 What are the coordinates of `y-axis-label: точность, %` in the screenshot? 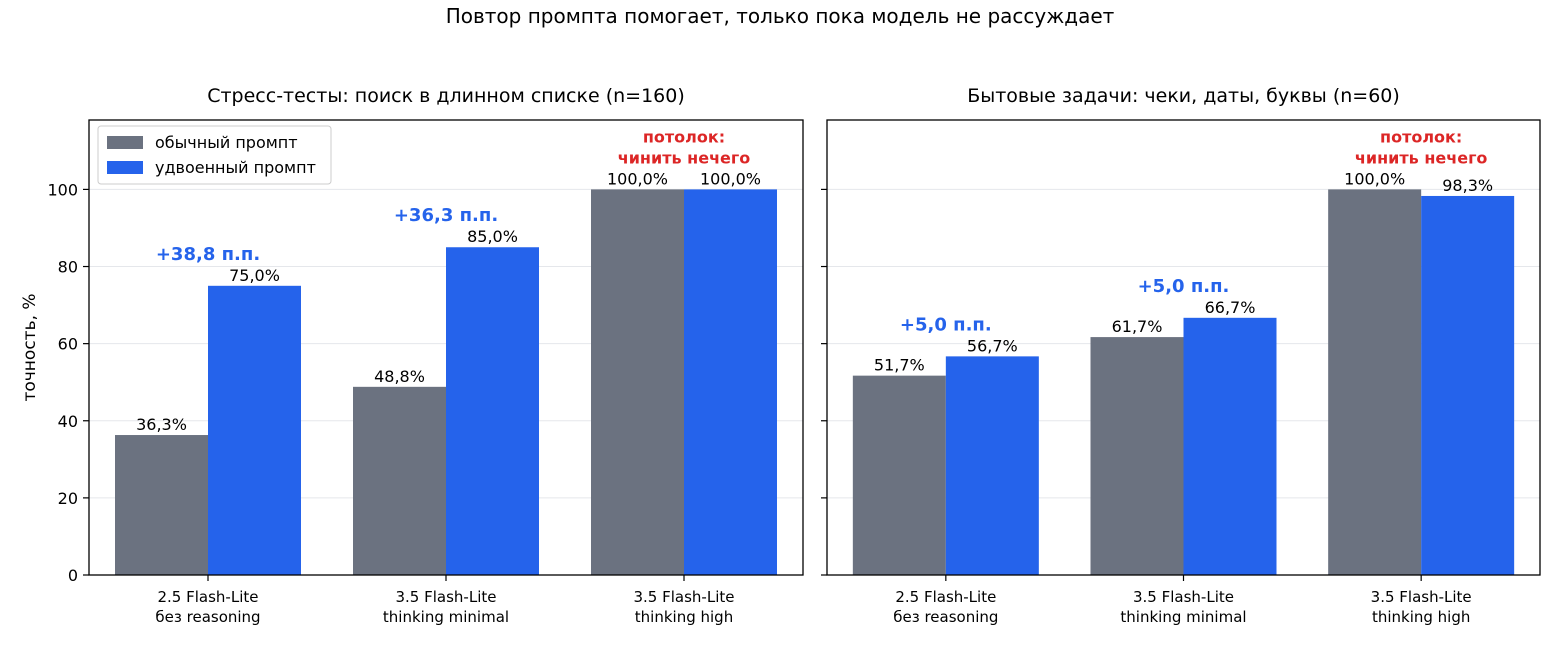 It's located at (30, 347).